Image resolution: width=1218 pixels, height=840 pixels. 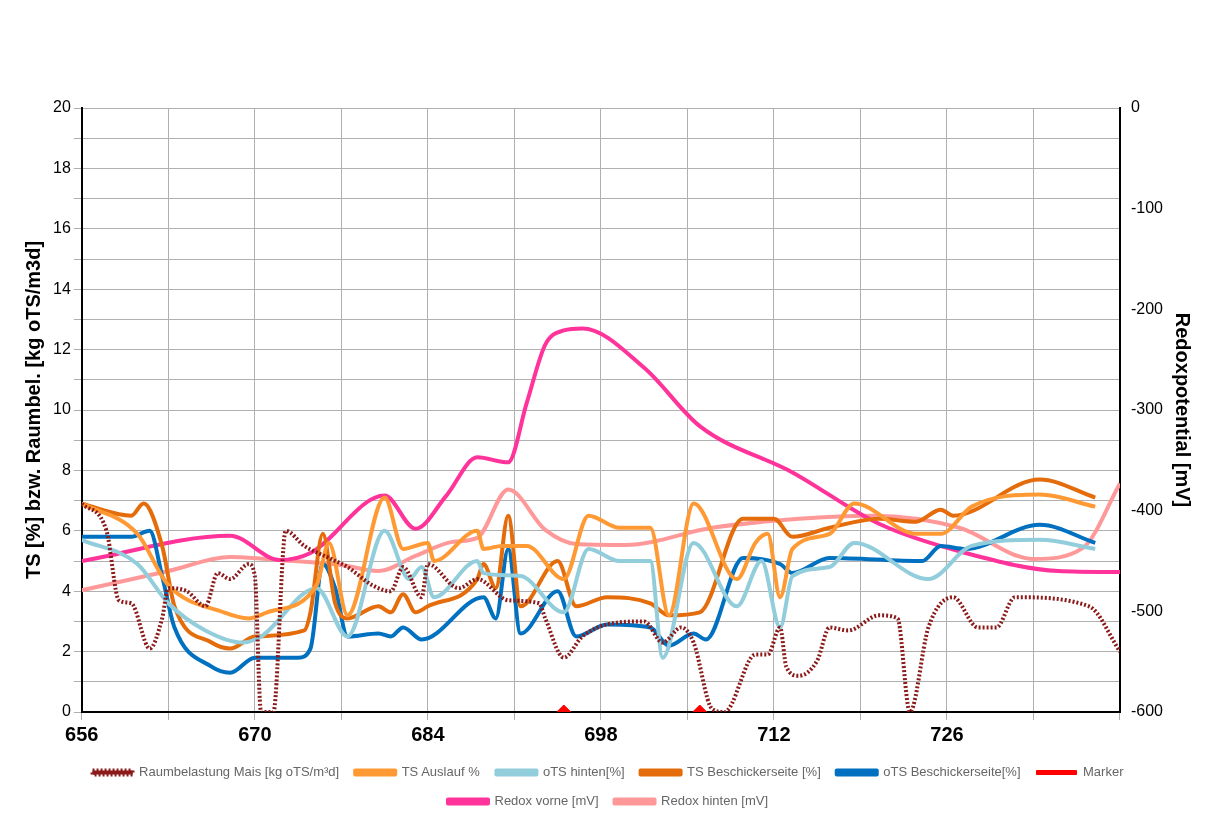 What do you see at coordinates (1147, 510) in the screenshot?
I see `y2-tick-label: -400` at bounding box center [1147, 510].